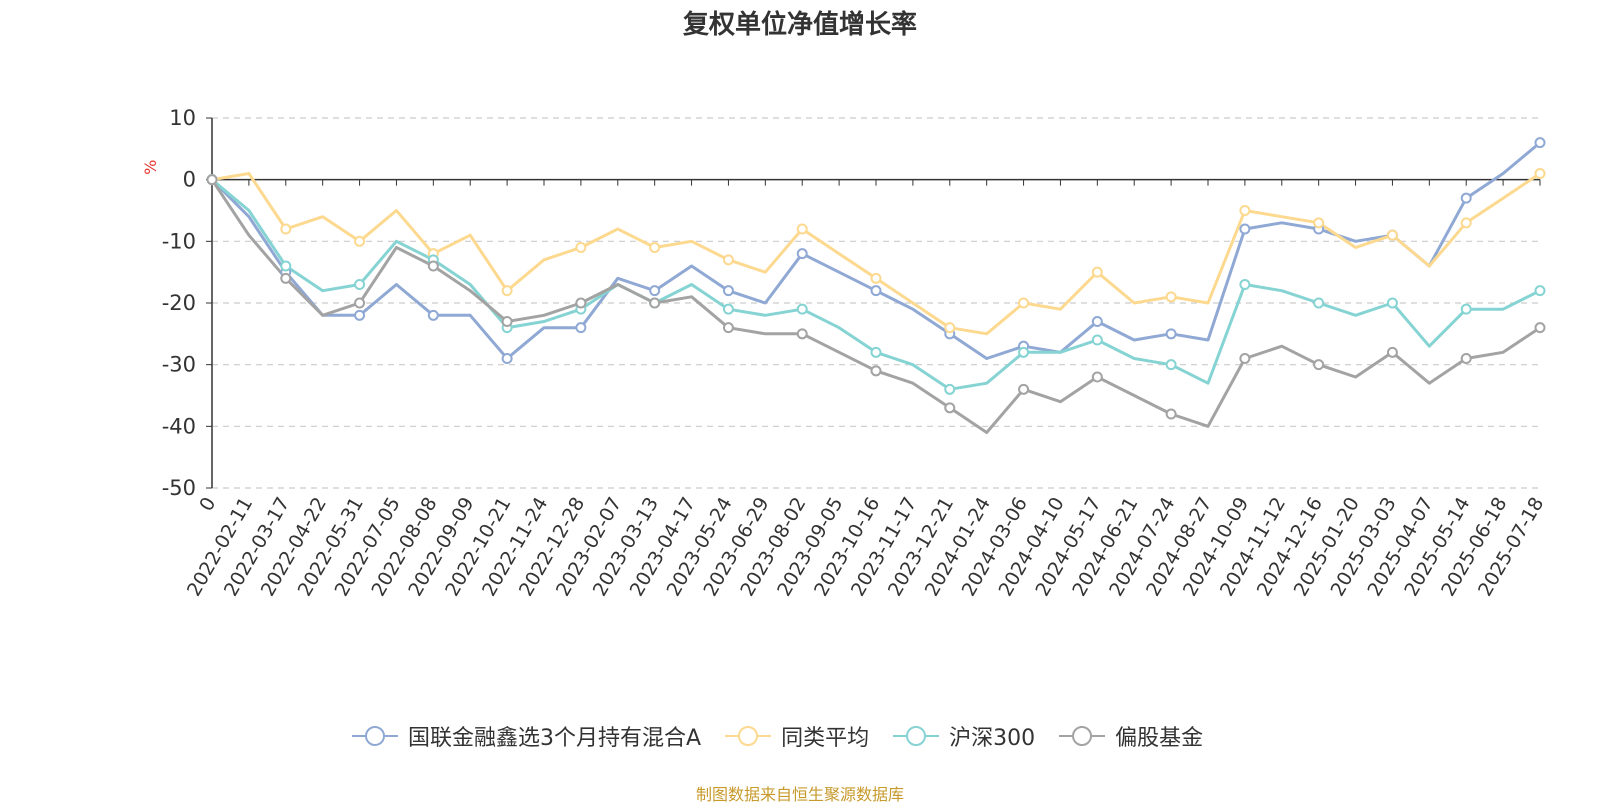 Image resolution: width=1600 pixels, height=805 pixels. What do you see at coordinates (179, 426) in the screenshot?
I see `y-tick-label: -40` at bounding box center [179, 426].